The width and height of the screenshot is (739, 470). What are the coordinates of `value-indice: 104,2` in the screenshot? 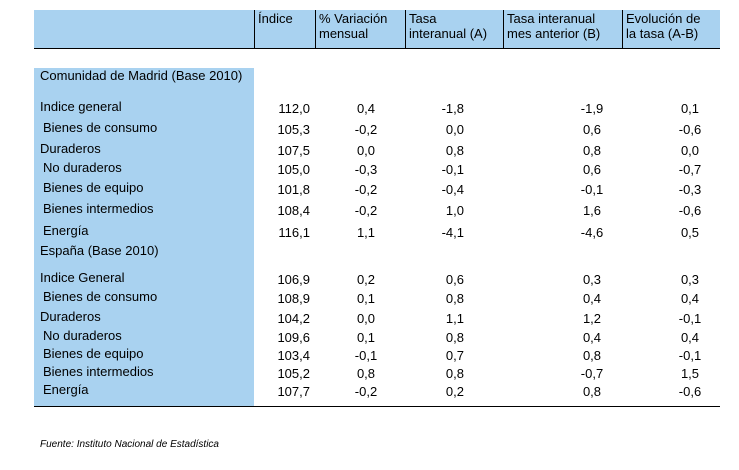 It's located at (293, 318).